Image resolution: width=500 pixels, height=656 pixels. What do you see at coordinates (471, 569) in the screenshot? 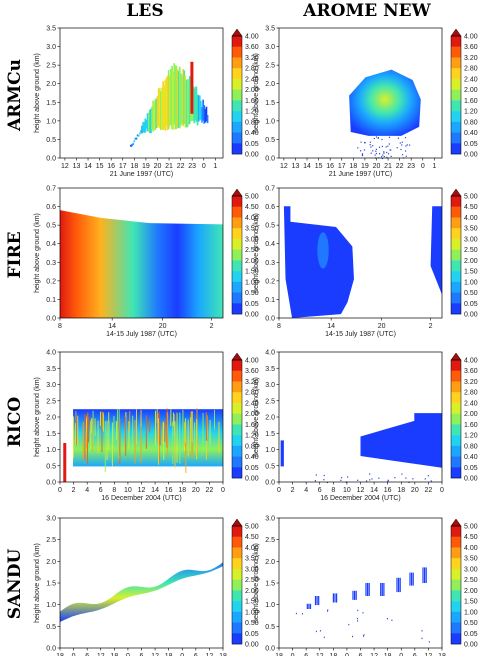
I see `colorbar-tick-label: 3.00` at bounding box center [471, 569].